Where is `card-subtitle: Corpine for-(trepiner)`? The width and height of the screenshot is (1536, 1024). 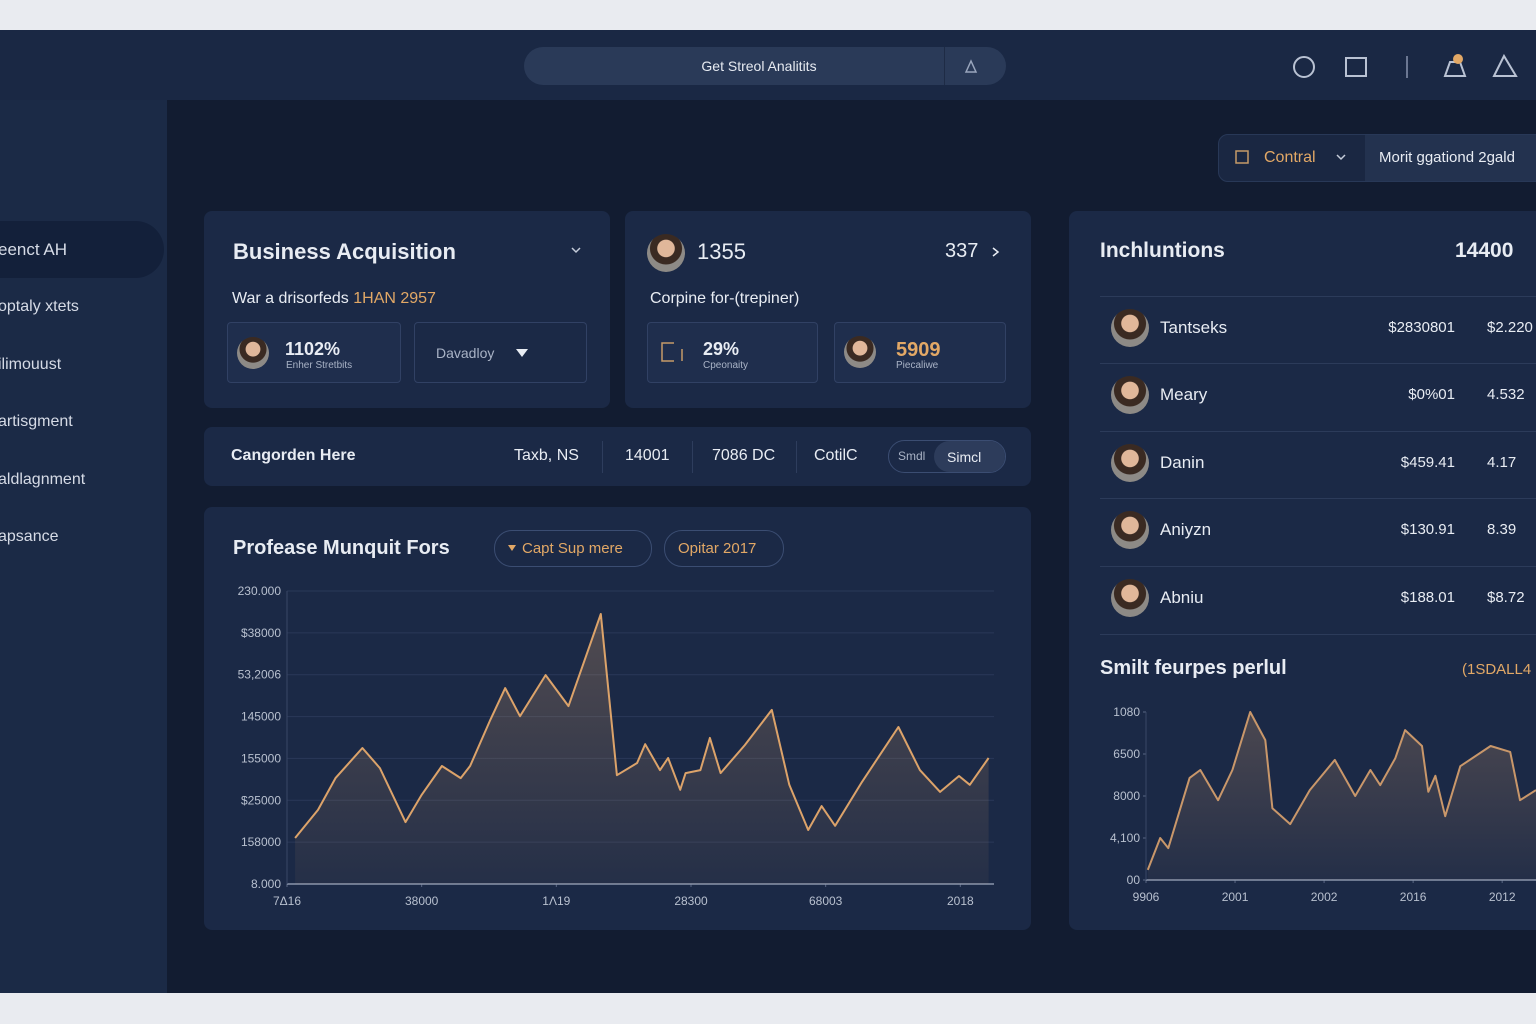 card-subtitle: Corpine for-(trepiner) is located at coordinates (725, 298).